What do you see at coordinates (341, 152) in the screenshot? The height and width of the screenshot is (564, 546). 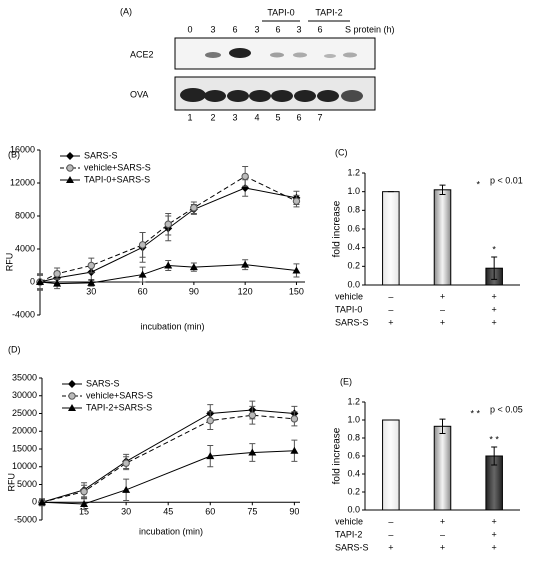 I see `panel-label: (C)` at bounding box center [341, 152].